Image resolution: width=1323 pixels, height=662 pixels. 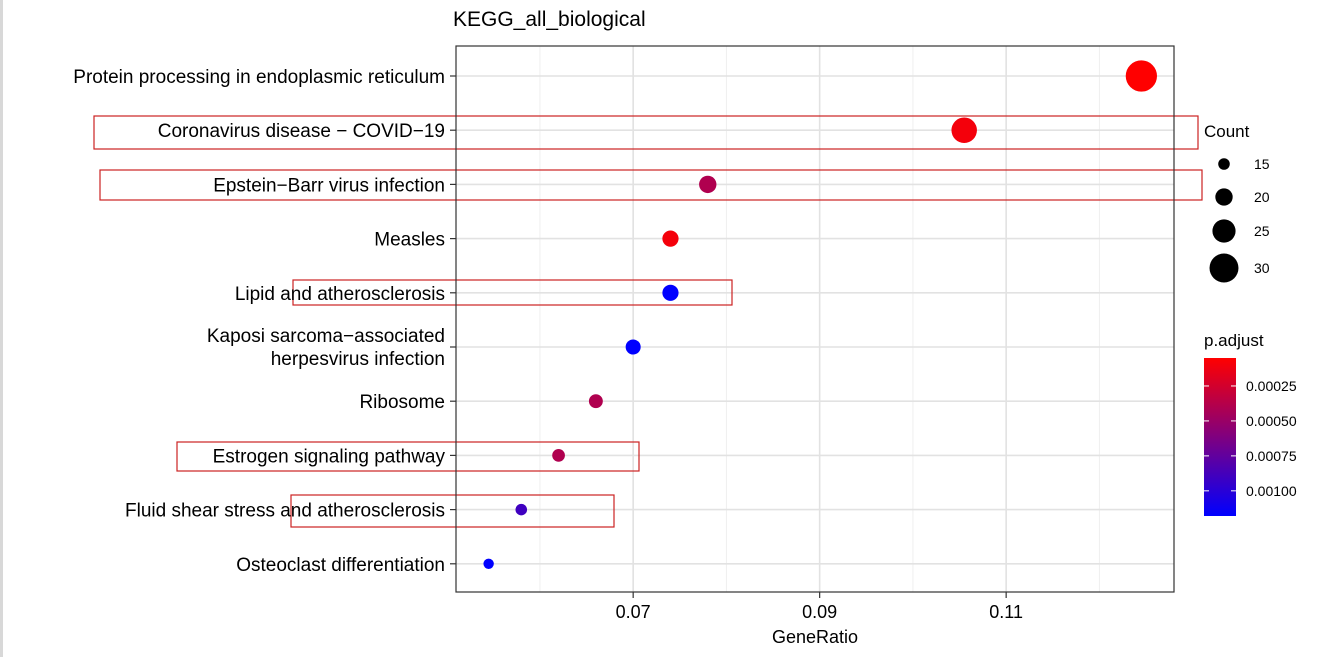 What do you see at coordinates (1262, 197) in the screenshot?
I see `count-legend-label: 20` at bounding box center [1262, 197].